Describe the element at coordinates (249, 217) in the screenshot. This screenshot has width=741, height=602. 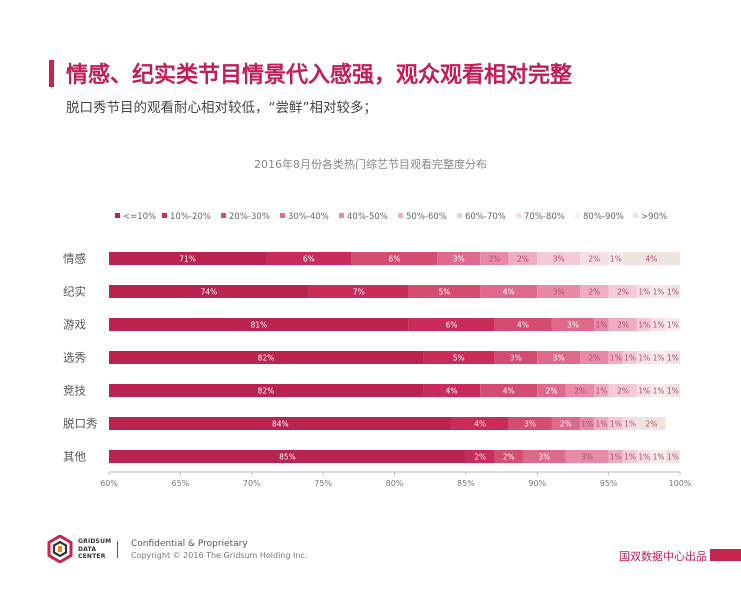
I see `legend-label: 20%-30%` at that location.